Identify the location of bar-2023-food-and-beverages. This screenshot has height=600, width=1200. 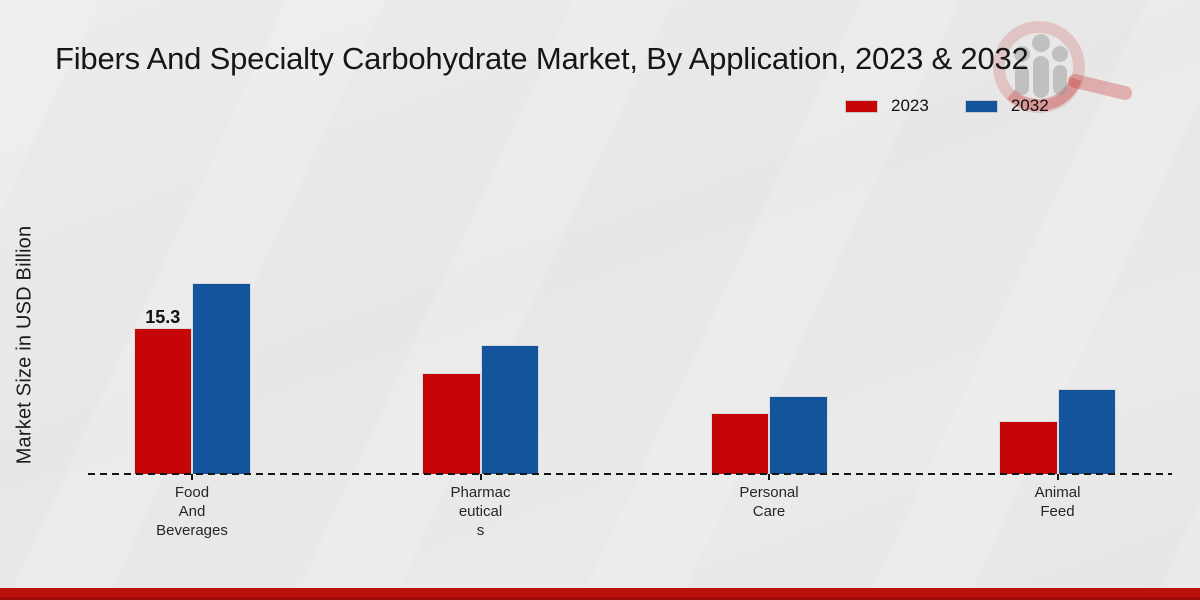
(162, 401).